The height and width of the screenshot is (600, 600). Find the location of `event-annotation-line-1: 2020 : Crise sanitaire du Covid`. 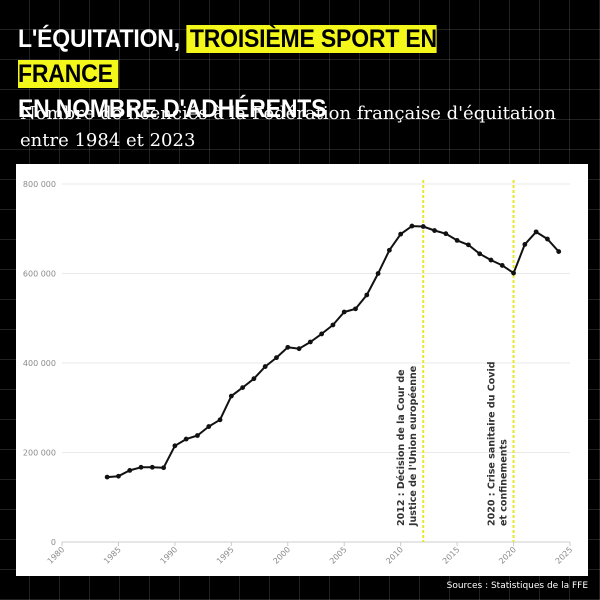

event-annotation-line-1: 2020 : Crise sanitaire du Covid is located at coordinates (492, 443).